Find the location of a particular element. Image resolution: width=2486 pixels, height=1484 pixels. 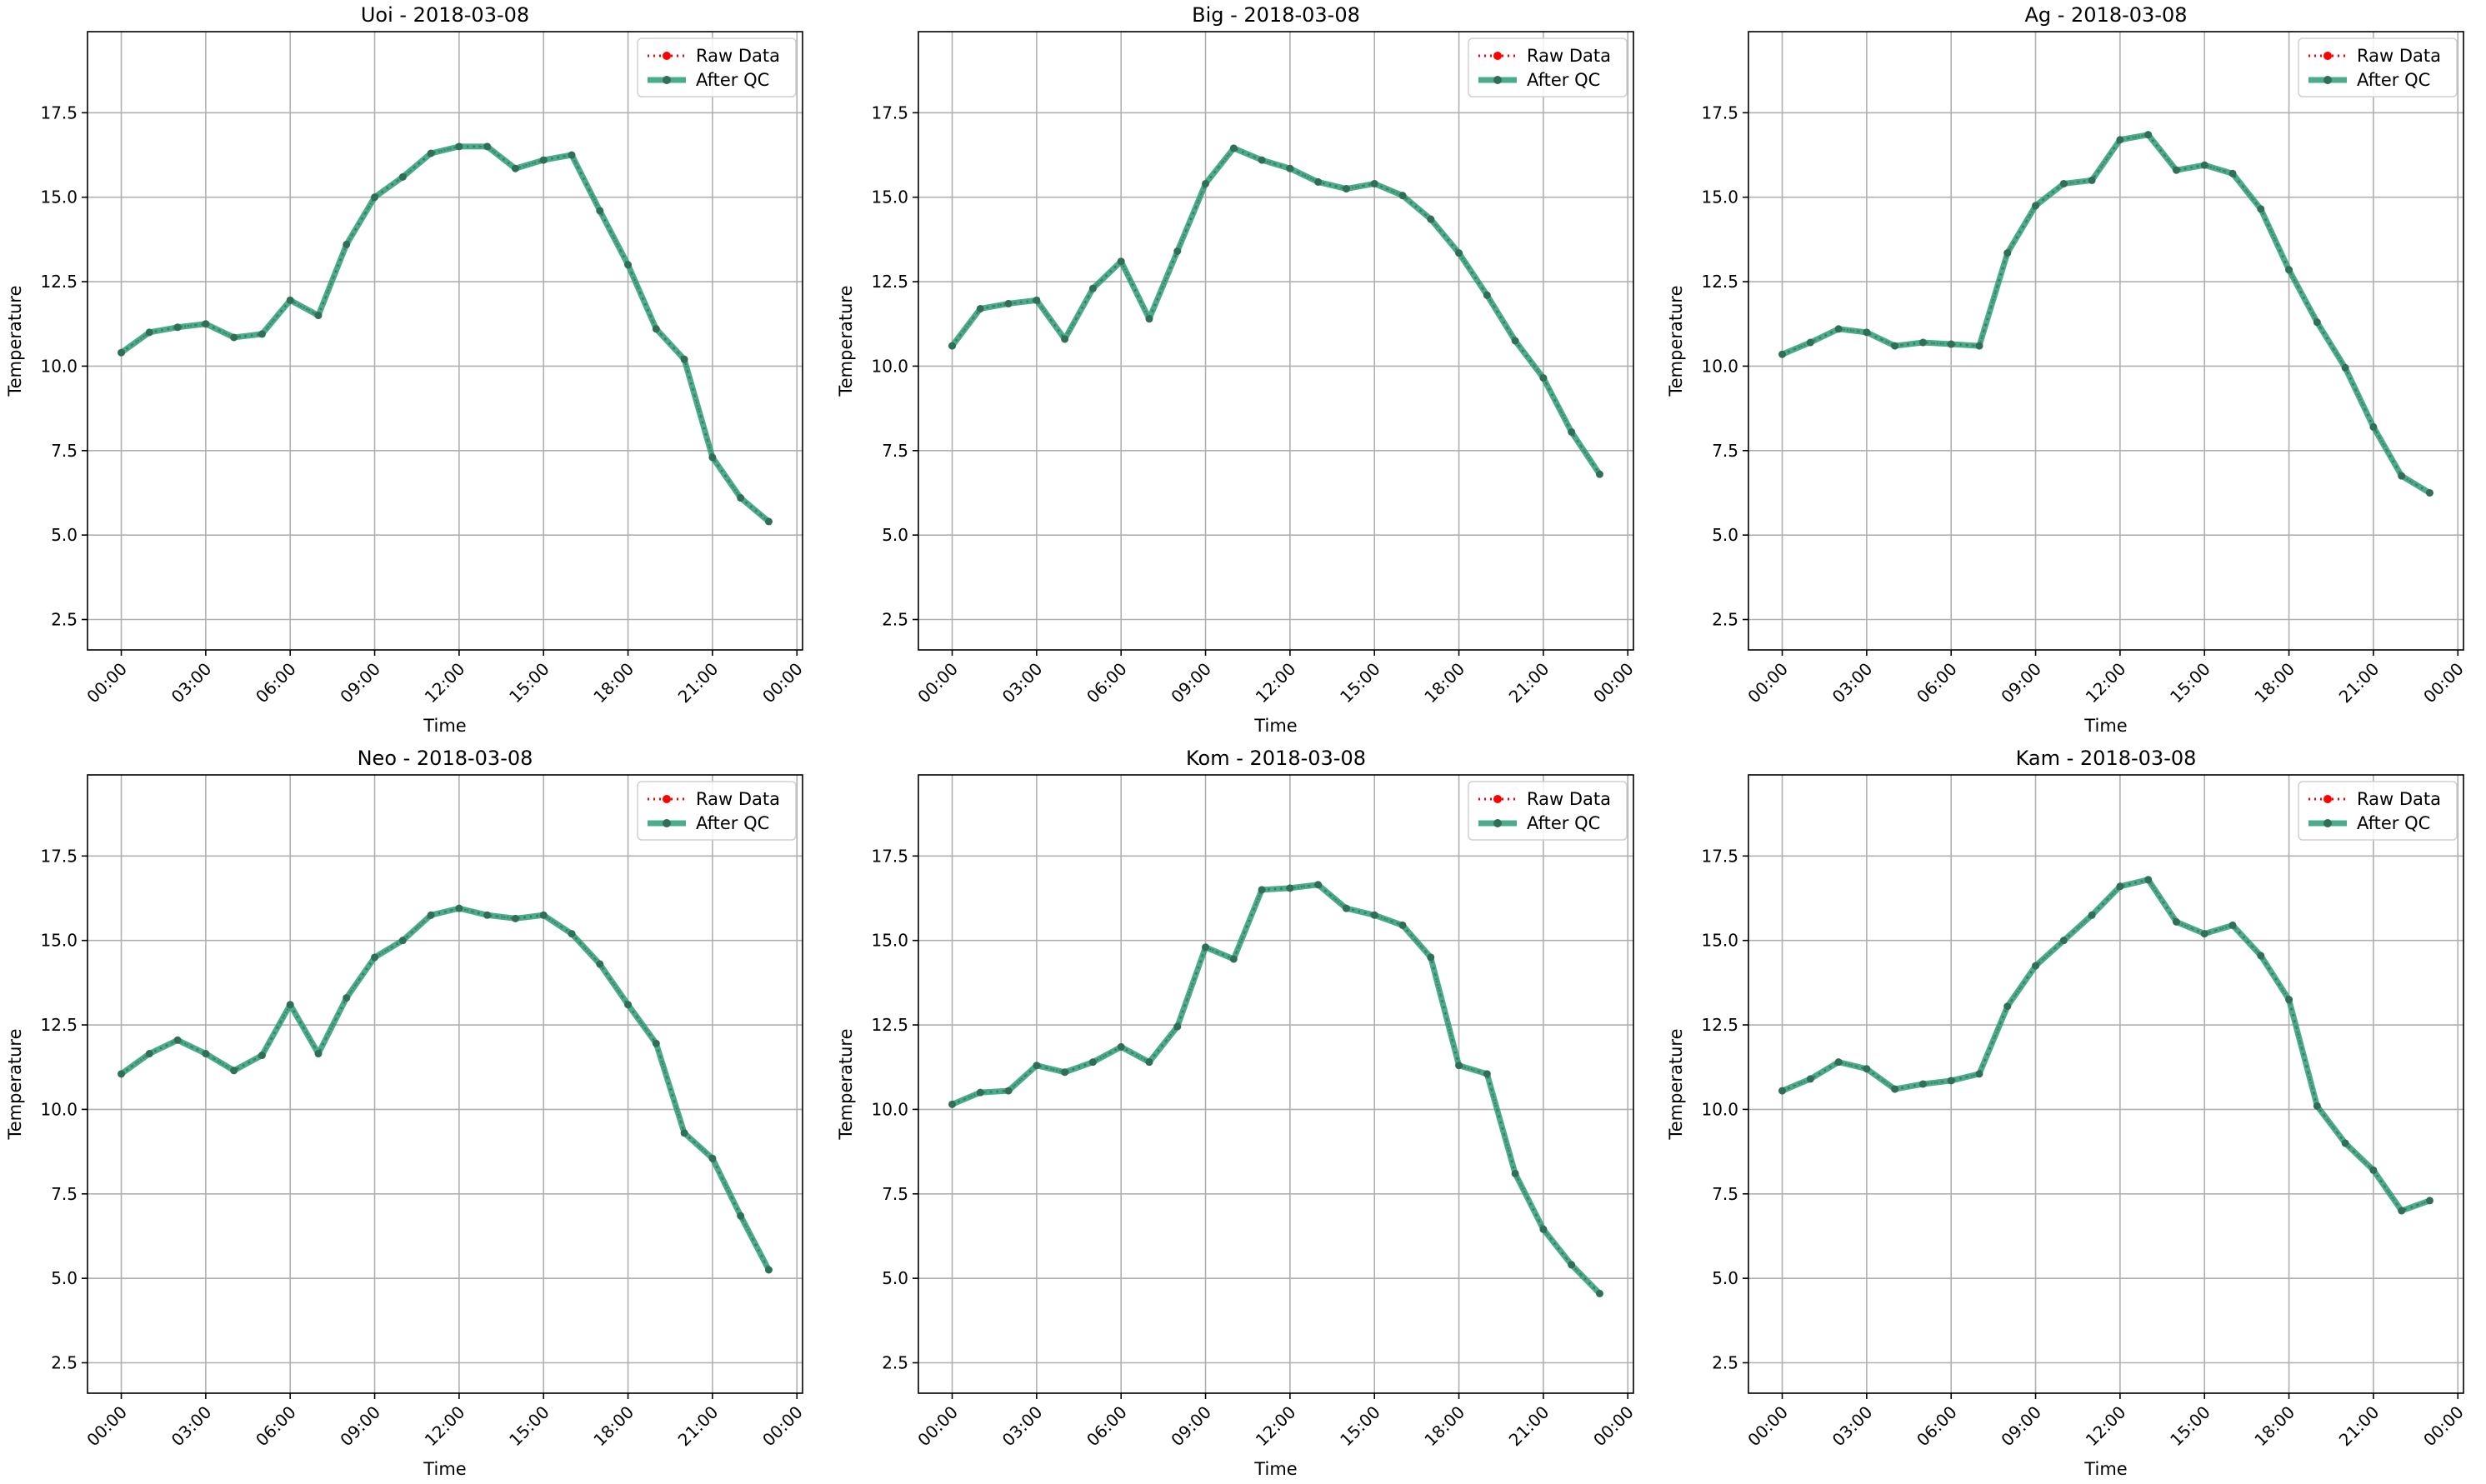

series-line-qc-overlay is located at coordinates (445, 333).